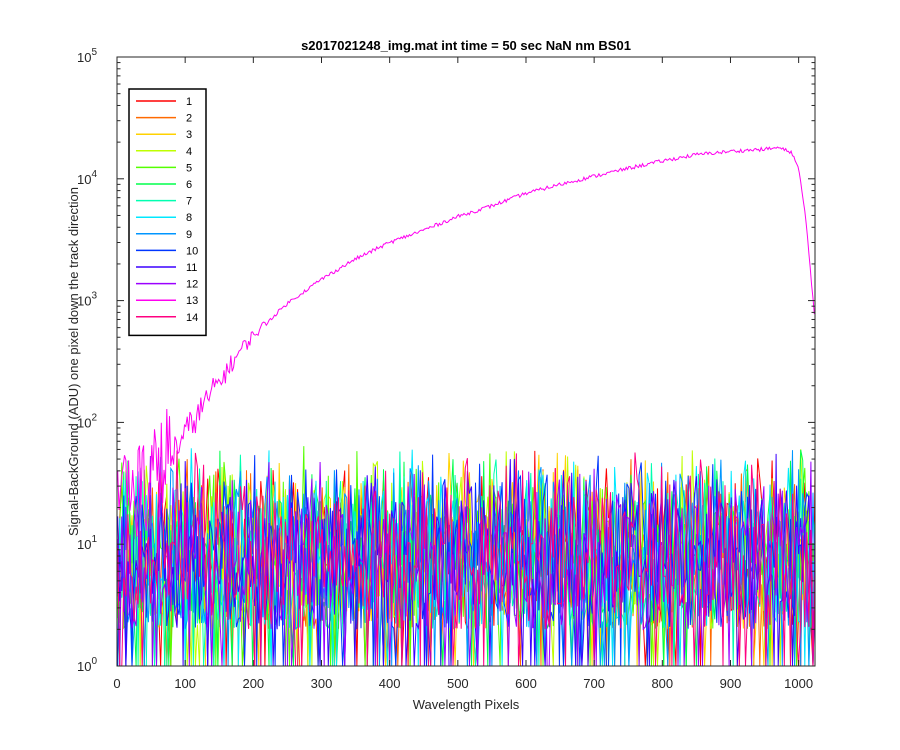 The width and height of the screenshot is (900, 750). What do you see at coordinates (322, 683) in the screenshot?
I see `x-tick-label: 300` at bounding box center [322, 683].